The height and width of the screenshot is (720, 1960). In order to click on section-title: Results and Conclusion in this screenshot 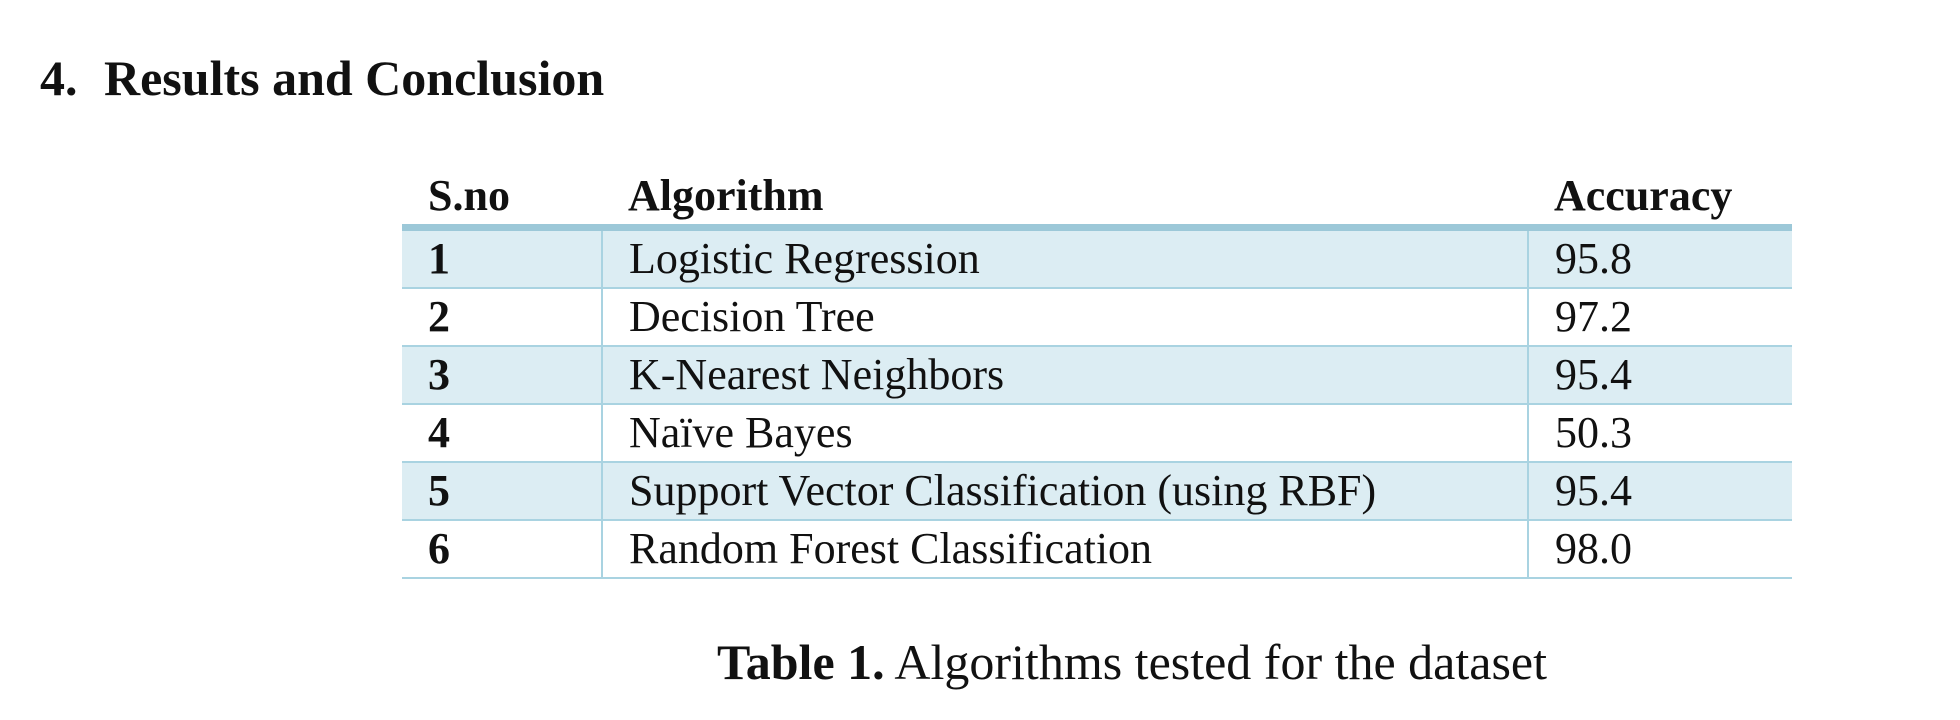, I will do `click(354, 78)`.